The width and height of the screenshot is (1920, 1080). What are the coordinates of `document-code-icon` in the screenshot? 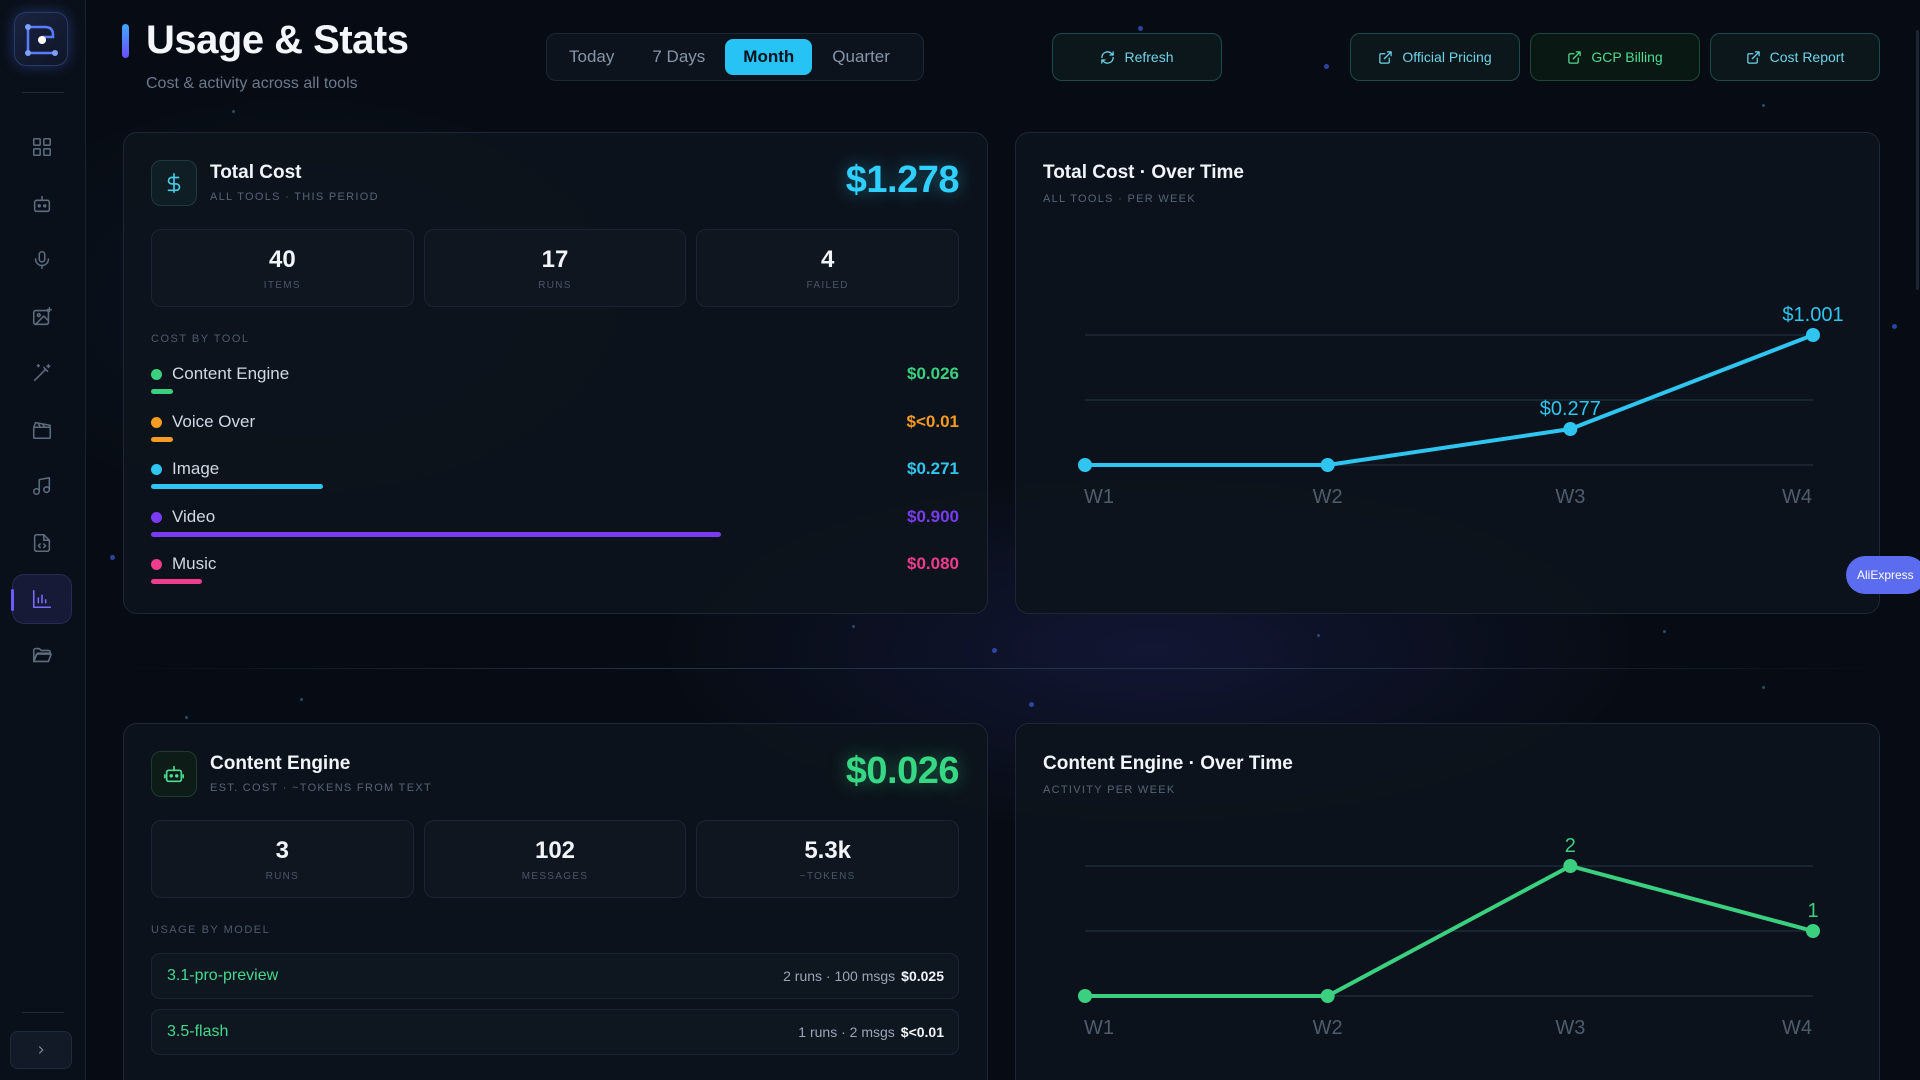 It's located at (42, 543).